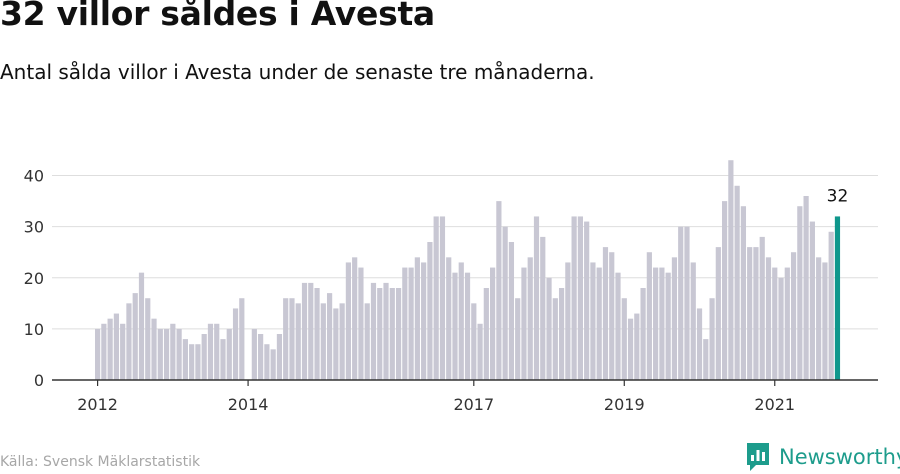 This screenshot has height=474, width=900. I want to click on highlight-bar, so click(837, 298).